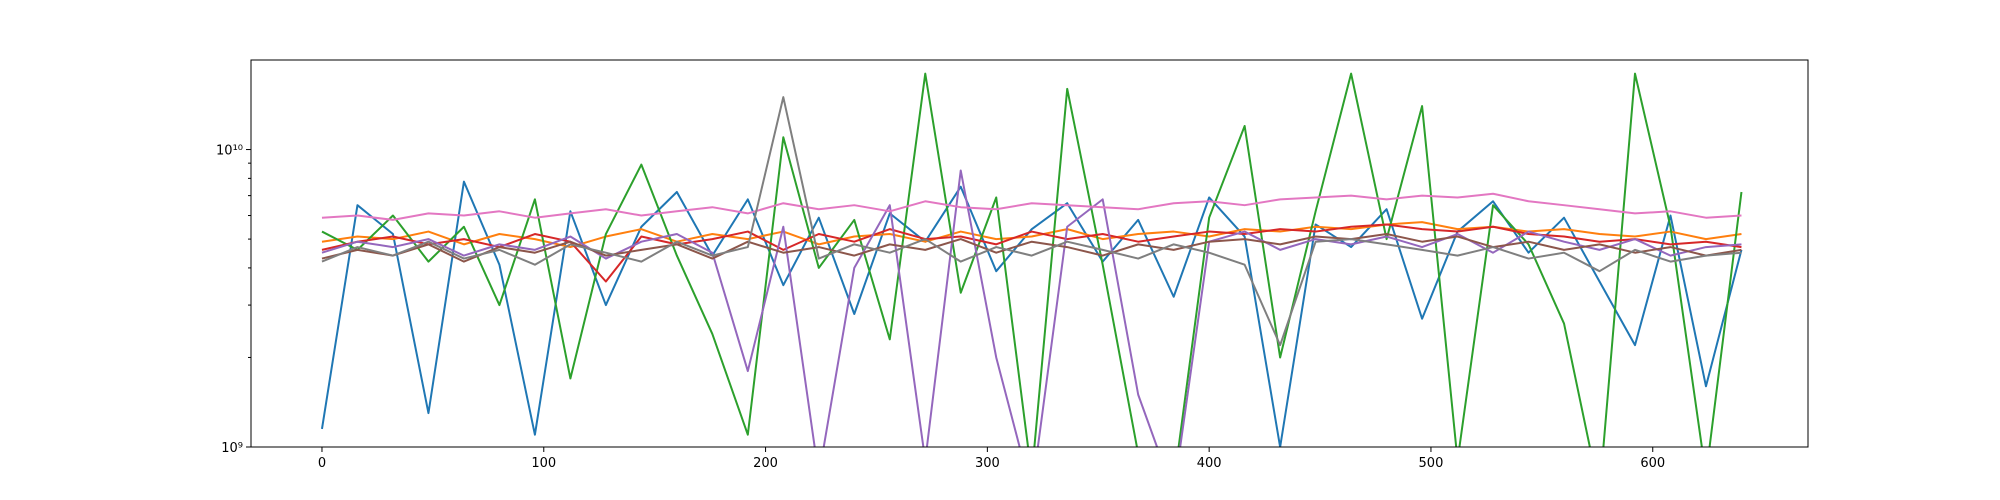 The image size is (2000, 500). What do you see at coordinates (232, 448) in the screenshot?
I see `y-tick-label: 10⁹` at bounding box center [232, 448].